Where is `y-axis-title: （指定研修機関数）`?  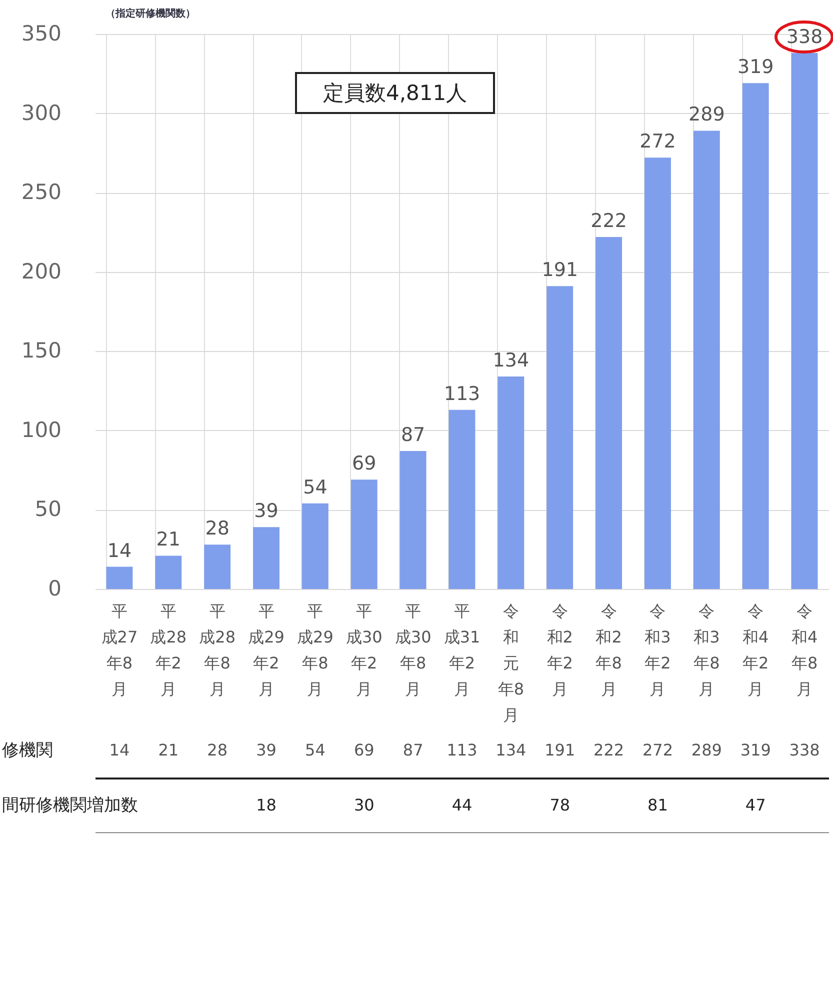 y-axis-title: （指定研修機関数） is located at coordinates (151, 14).